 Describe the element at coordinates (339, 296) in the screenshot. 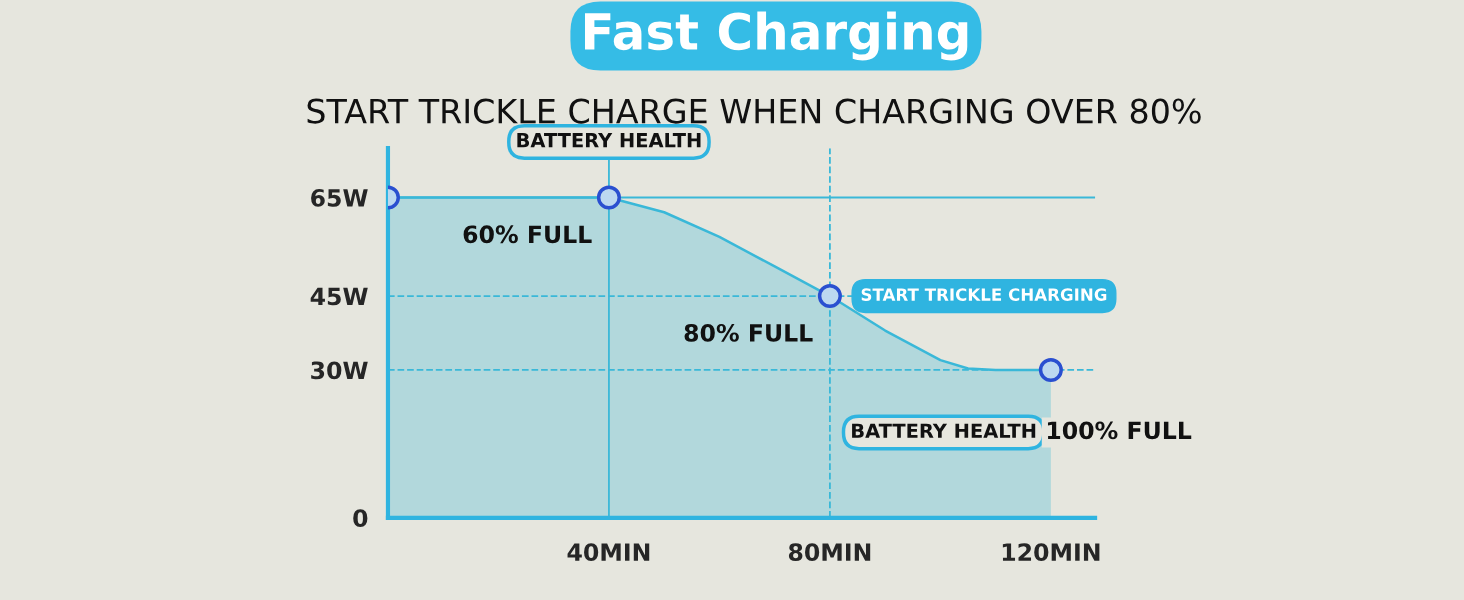

I see `y-tick-label: 45W` at that location.